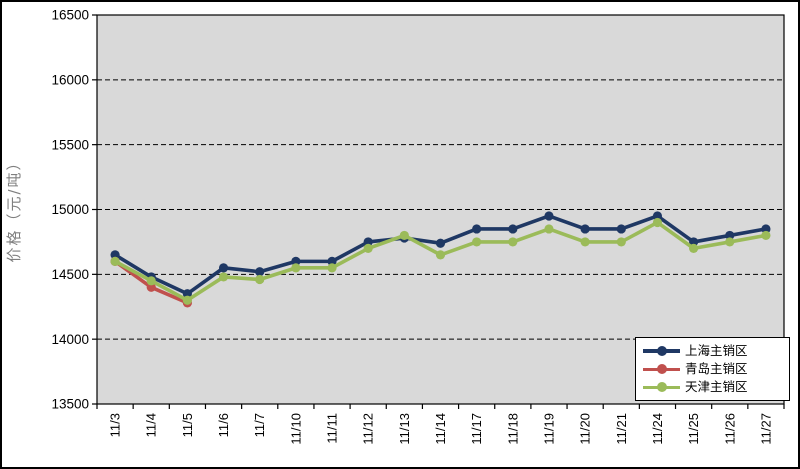 The height and width of the screenshot is (469, 800). Describe the element at coordinates (70, 80) in the screenshot. I see `y-tick-label: 16000` at that location.